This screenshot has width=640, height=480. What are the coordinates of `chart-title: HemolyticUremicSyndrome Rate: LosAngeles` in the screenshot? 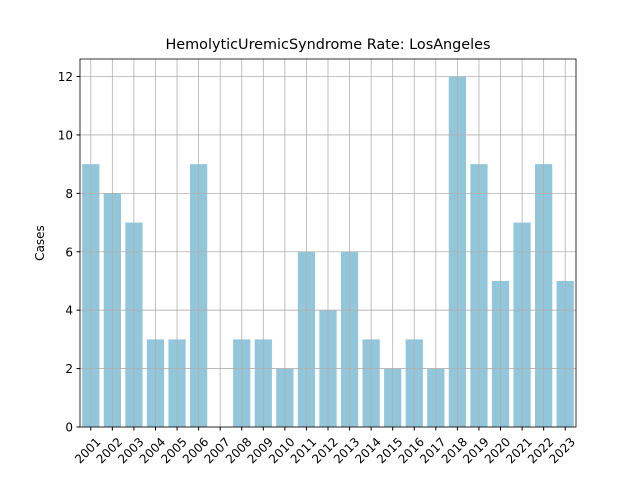 It's located at (327, 45).